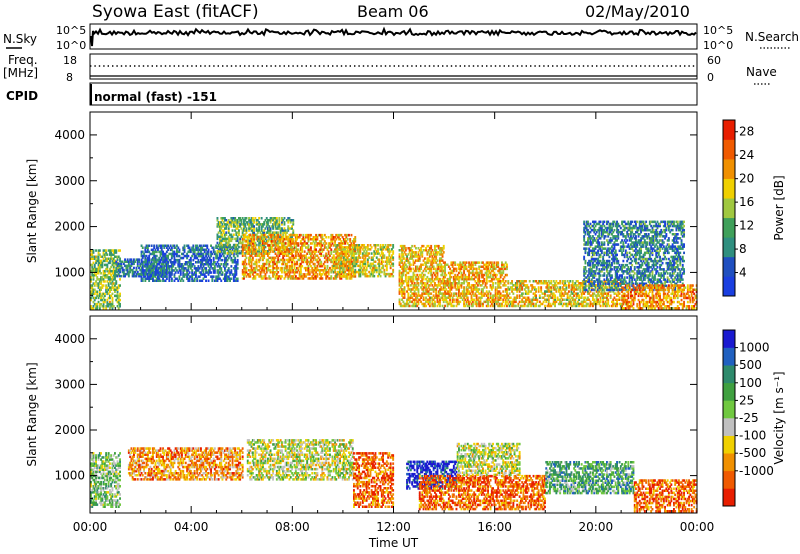 The width and height of the screenshot is (800, 554). What do you see at coordinates (20, 39) in the screenshot?
I see `nsky-label: N.Sky` at bounding box center [20, 39].